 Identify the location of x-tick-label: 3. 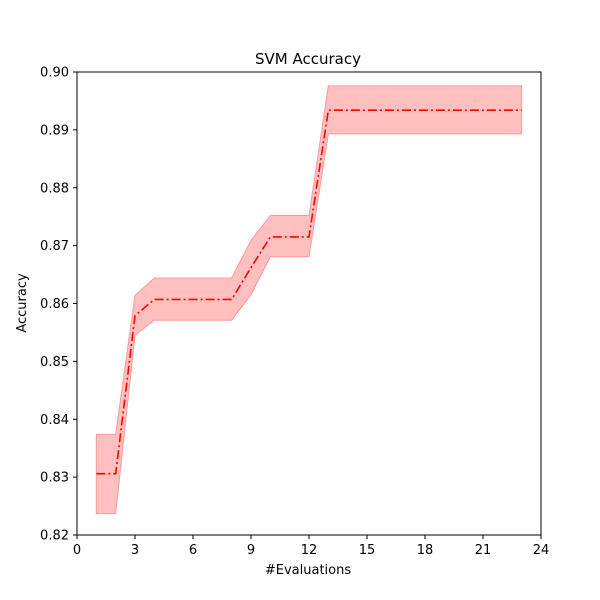
(135, 550).